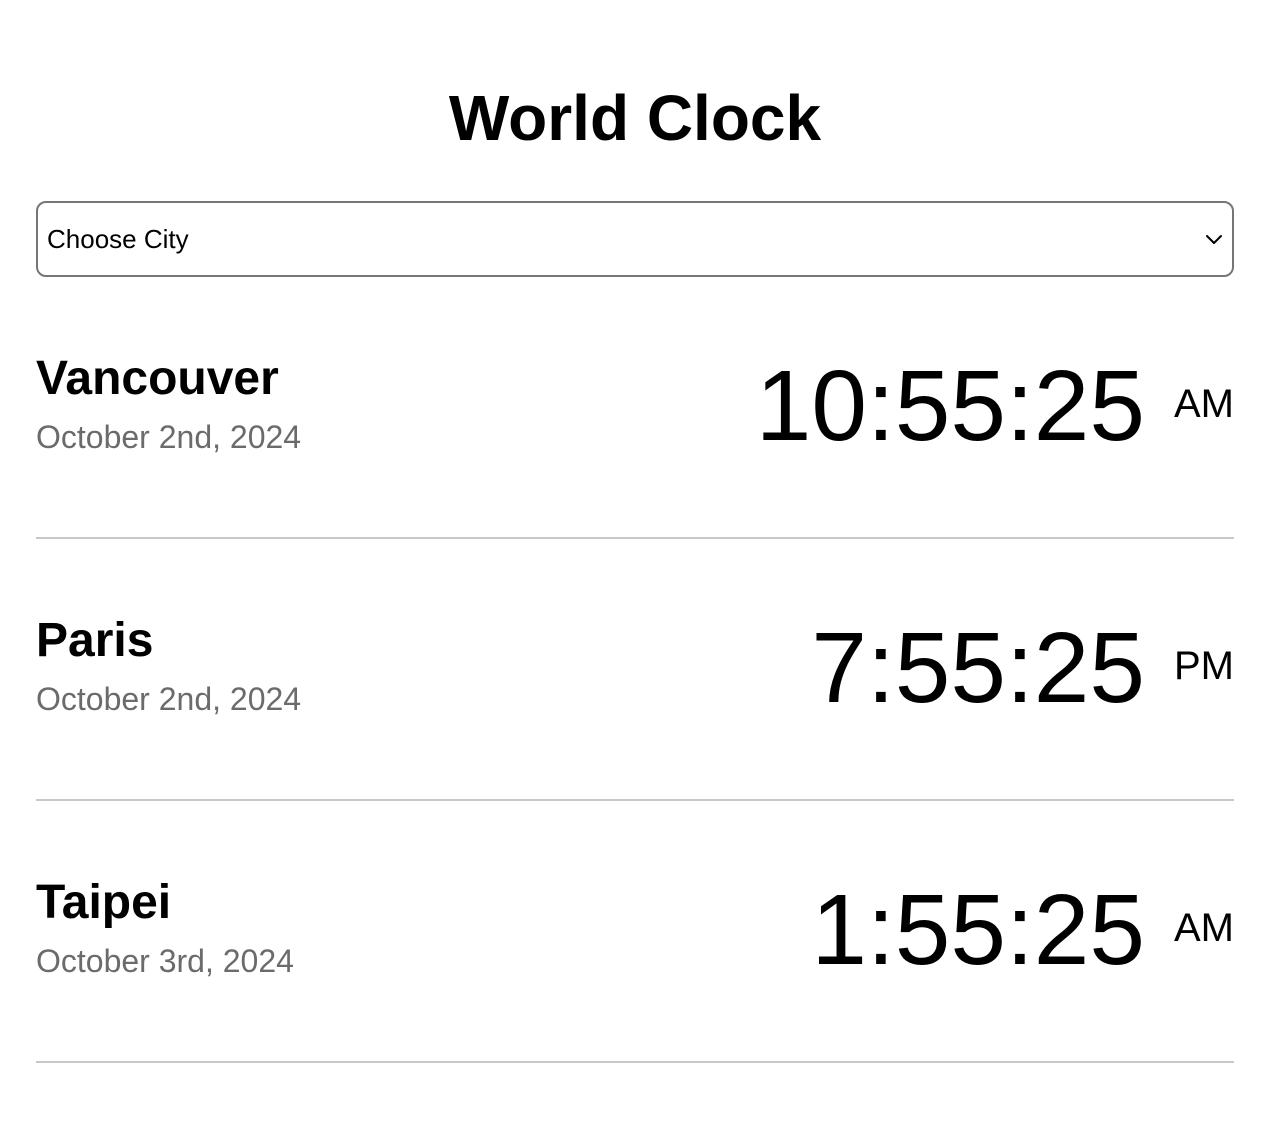 The width and height of the screenshot is (1280, 1140). Describe the element at coordinates (635, 239) in the screenshot. I see `city-select: Choose City` at that location.